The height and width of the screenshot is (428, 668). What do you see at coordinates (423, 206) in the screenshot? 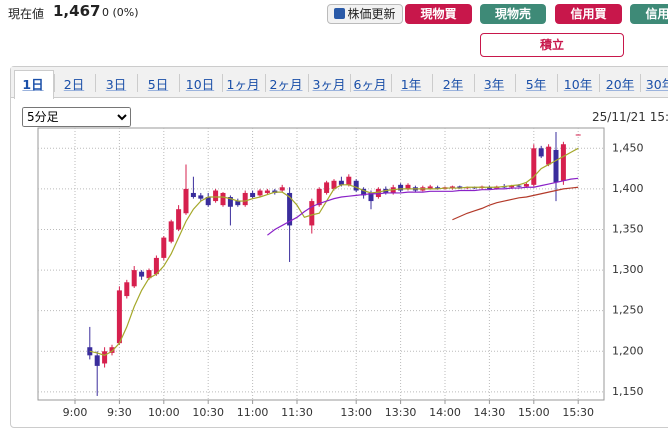
I see `moving-average-line` at bounding box center [423, 206].